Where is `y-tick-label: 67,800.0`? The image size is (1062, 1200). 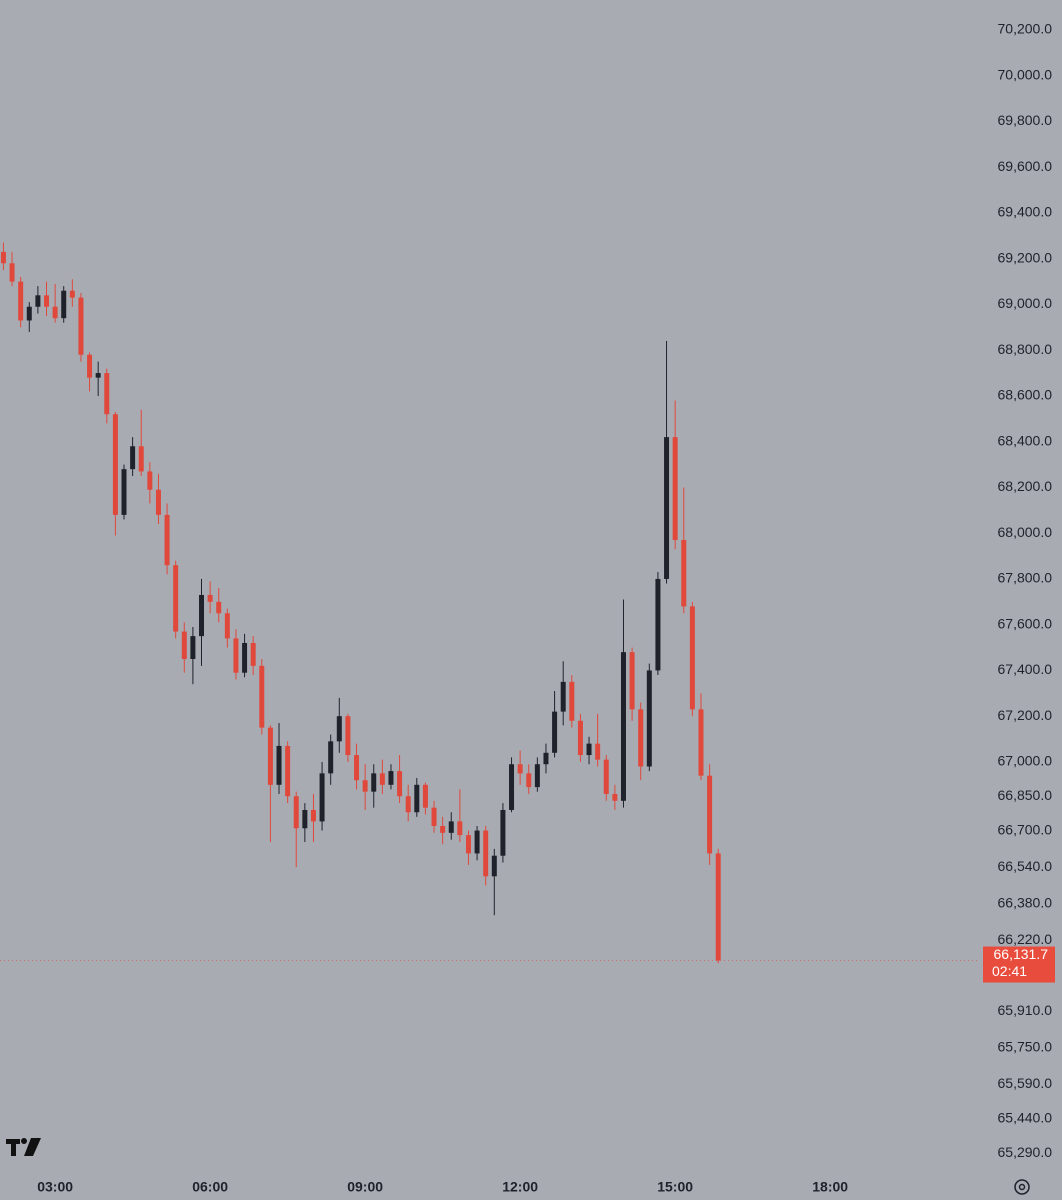 y-tick-label: 67,800.0 is located at coordinates (1025, 578).